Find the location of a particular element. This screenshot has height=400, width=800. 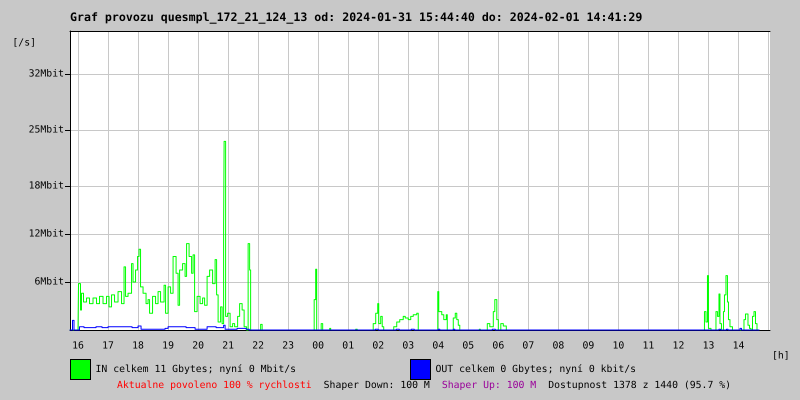

x-tick-label: 21 is located at coordinates (228, 346).